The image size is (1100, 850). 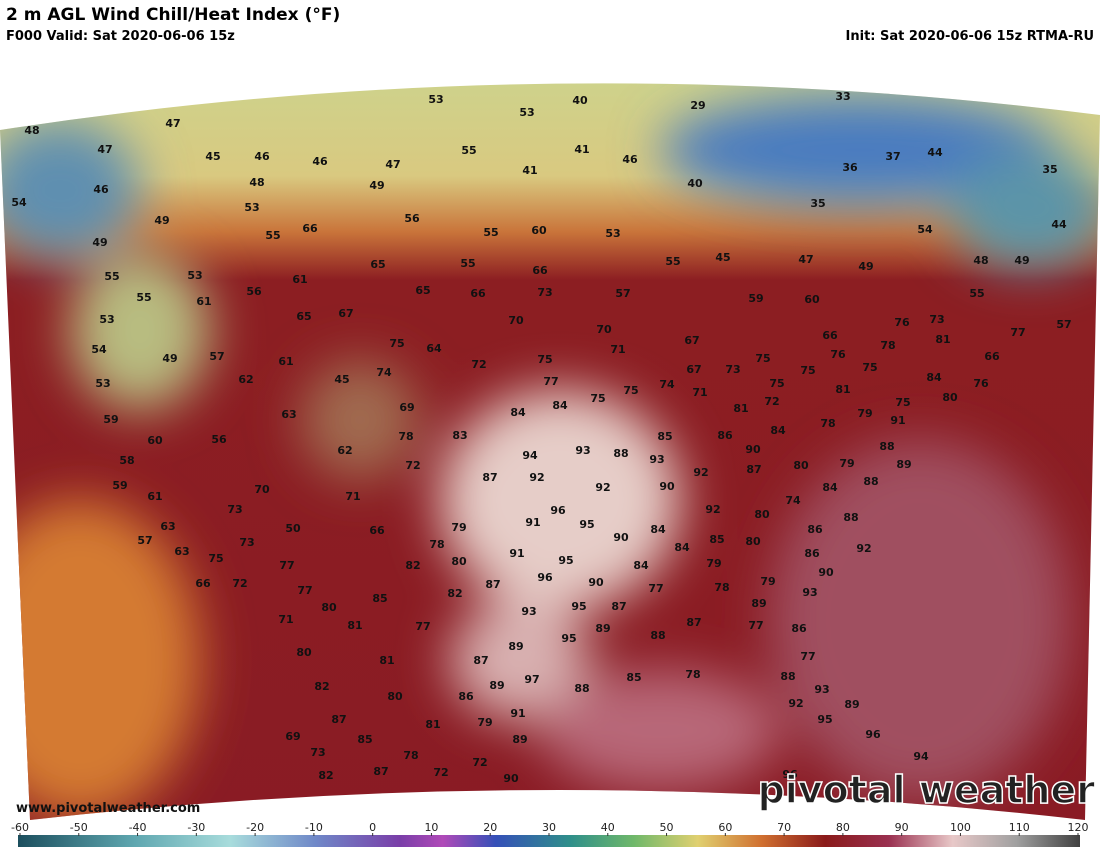 I want to click on temp-label: 65, so click(x=377, y=264).